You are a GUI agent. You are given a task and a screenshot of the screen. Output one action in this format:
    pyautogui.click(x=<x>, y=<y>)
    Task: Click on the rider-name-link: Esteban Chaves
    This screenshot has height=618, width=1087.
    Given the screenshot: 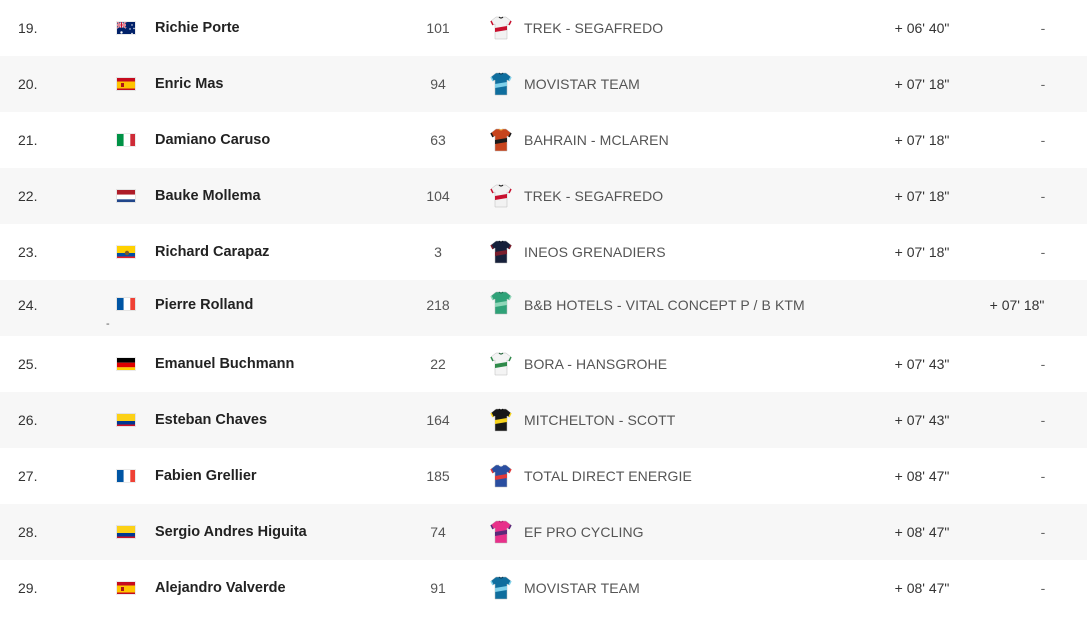 What is the action you would take?
    pyautogui.click(x=211, y=420)
    